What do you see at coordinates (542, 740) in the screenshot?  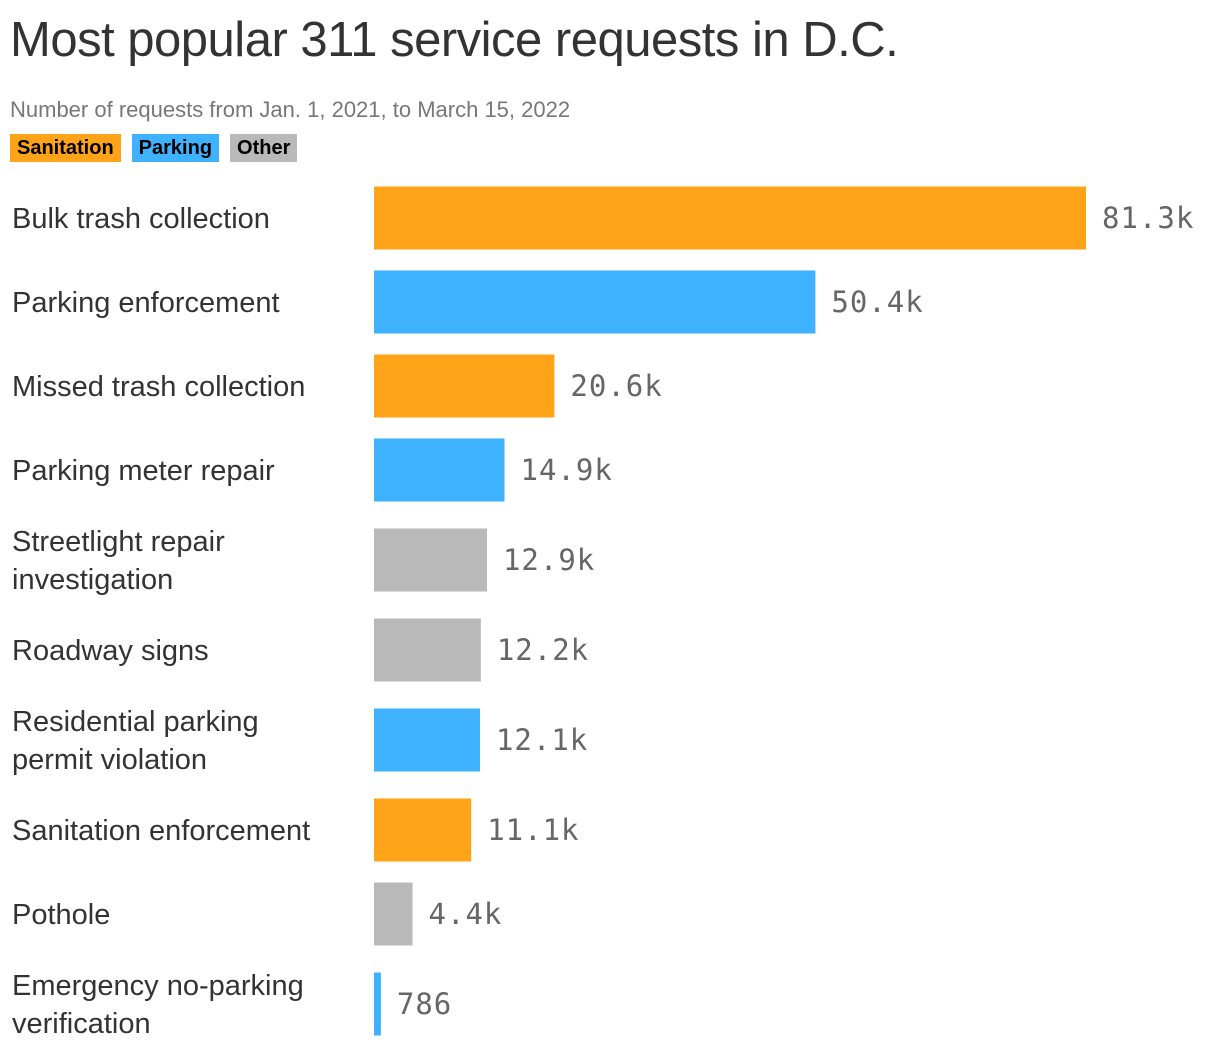 I see `value-label: 12.1k` at bounding box center [542, 740].